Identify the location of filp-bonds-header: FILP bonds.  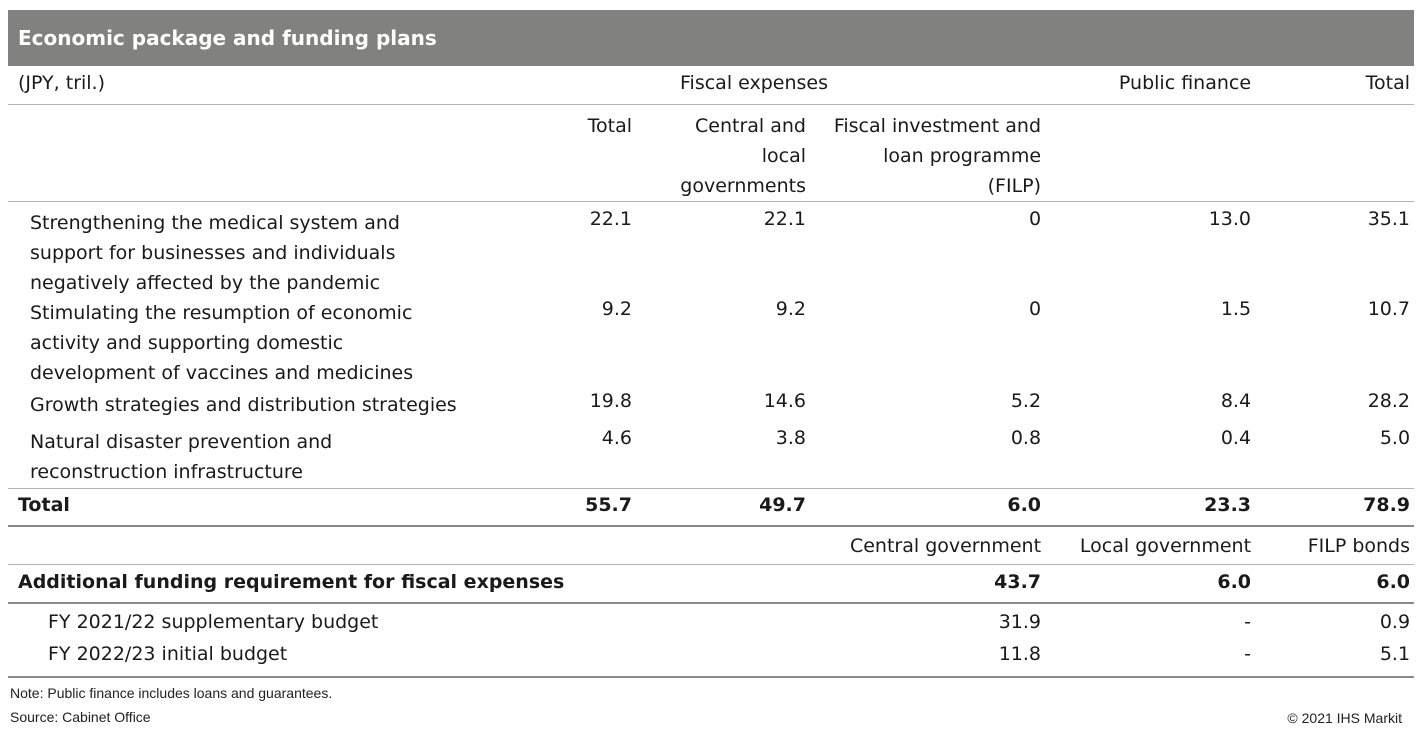
(1335, 545).